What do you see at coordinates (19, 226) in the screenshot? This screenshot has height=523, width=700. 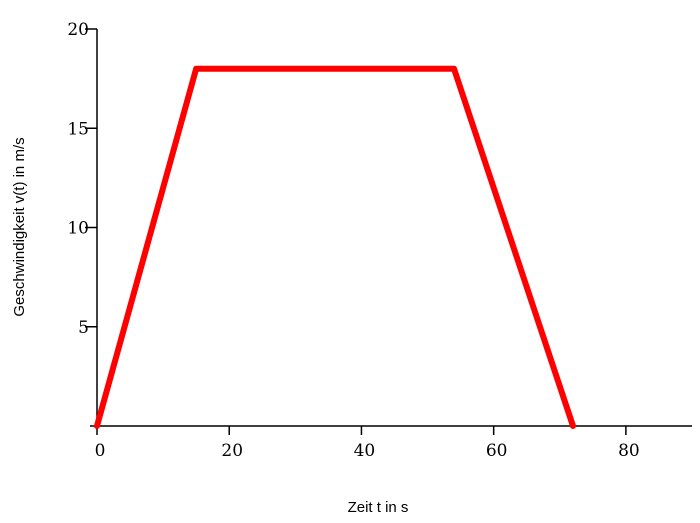 I see `y-axis-label: Geschwindigkeit v(t) in m/s` at bounding box center [19, 226].